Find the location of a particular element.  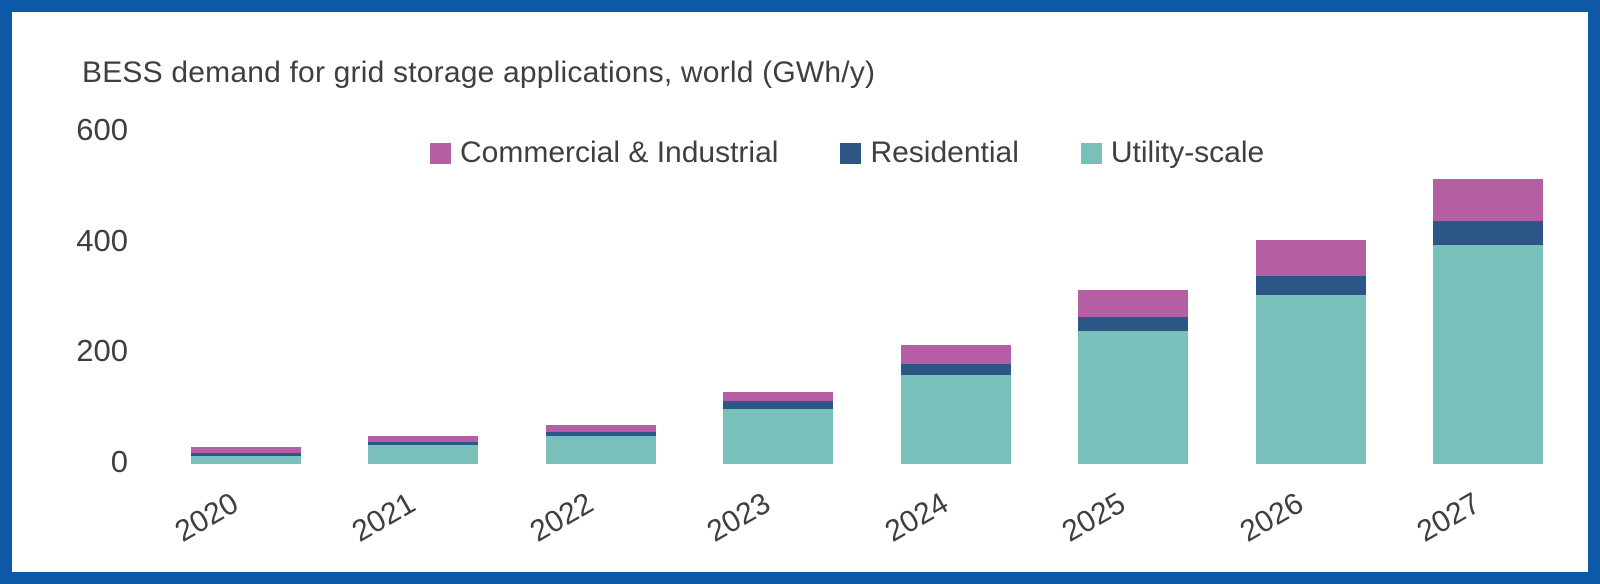

legend-label-utility-scale: Utility-scale is located at coordinates (1187, 152).